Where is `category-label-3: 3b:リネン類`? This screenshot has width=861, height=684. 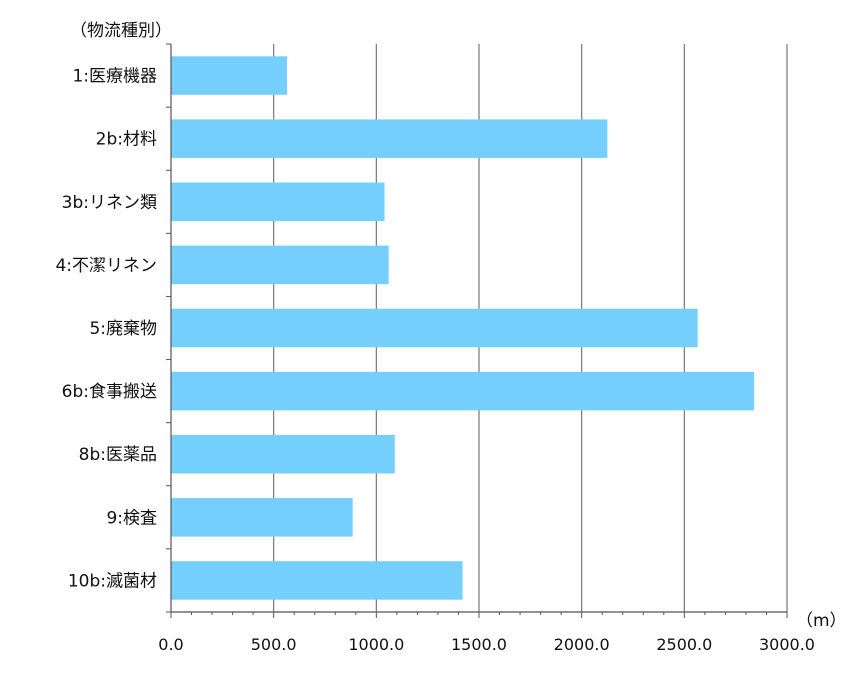
category-label-3: 3b:リネン類 is located at coordinates (109, 203).